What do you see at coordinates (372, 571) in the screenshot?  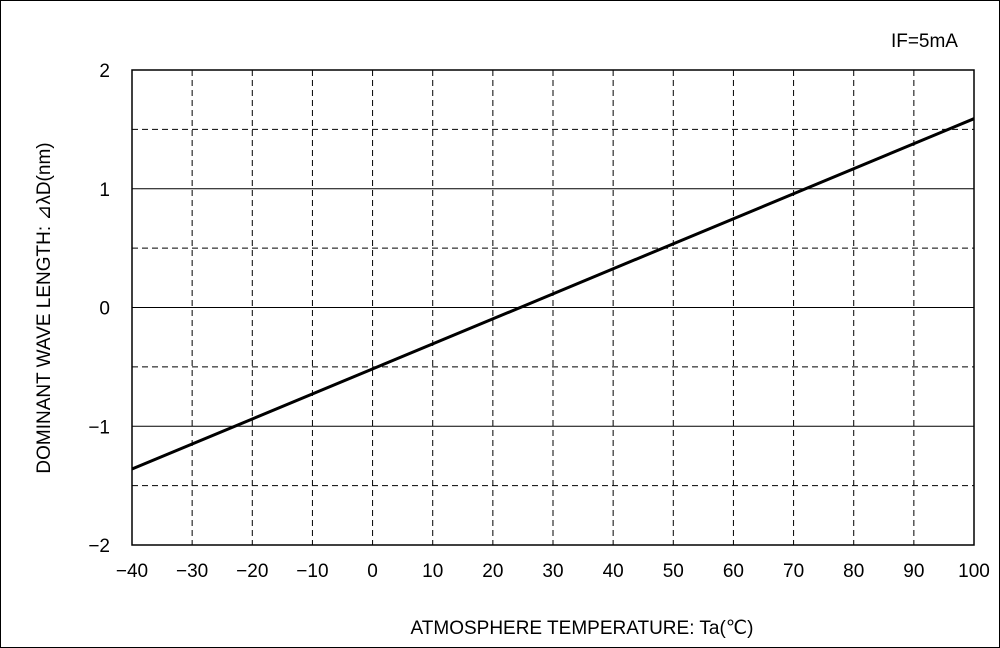 I see `x-tick-label: 0` at bounding box center [372, 571].